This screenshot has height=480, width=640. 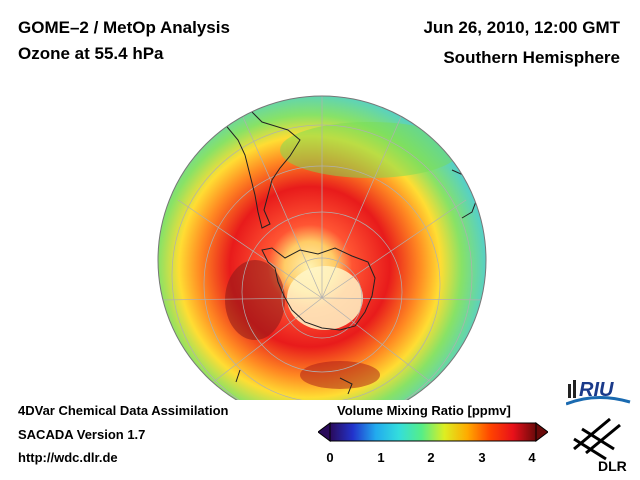 I want to click on colorbar, so click(x=433, y=432).